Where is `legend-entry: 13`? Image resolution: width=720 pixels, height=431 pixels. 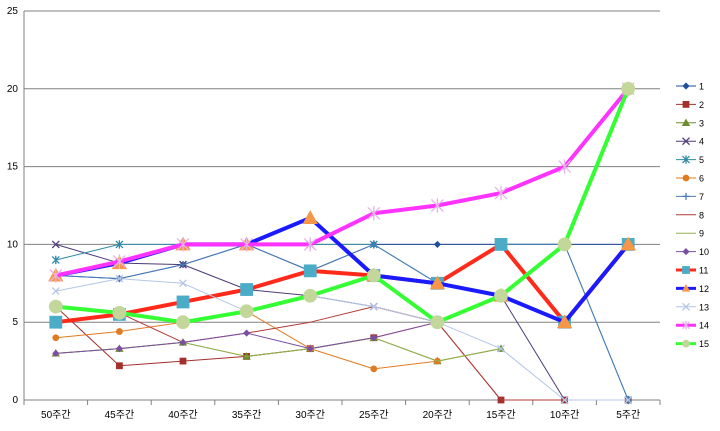
legend-entry: 13 is located at coordinates (692, 307).